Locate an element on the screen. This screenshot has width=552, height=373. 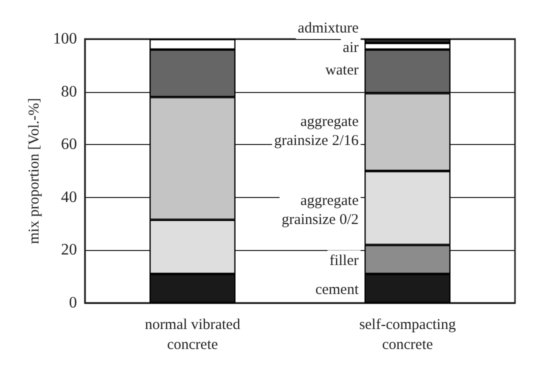
series-label: aggregate grainsize 2/16 is located at coordinates (317, 131).